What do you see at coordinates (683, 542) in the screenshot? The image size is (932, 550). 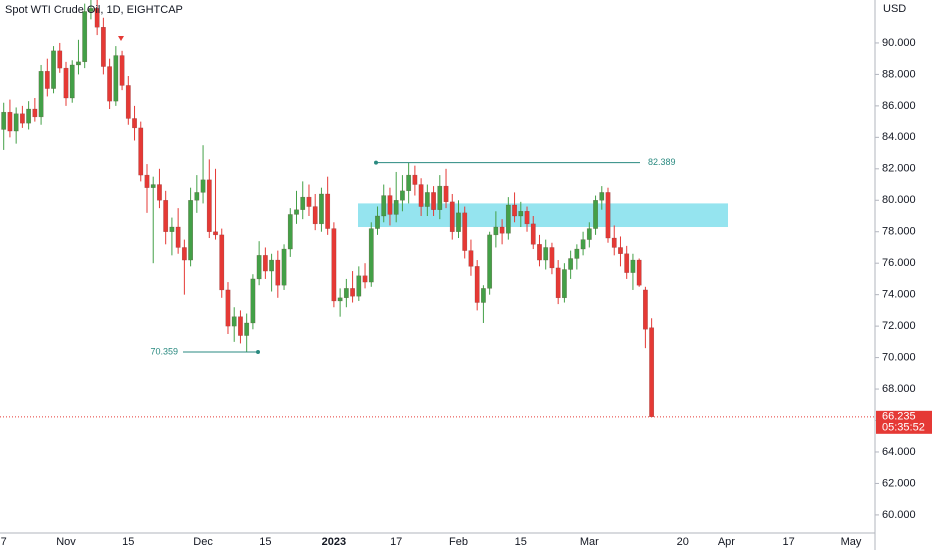 I see `x-tick-label: 20` at bounding box center [683, 542].